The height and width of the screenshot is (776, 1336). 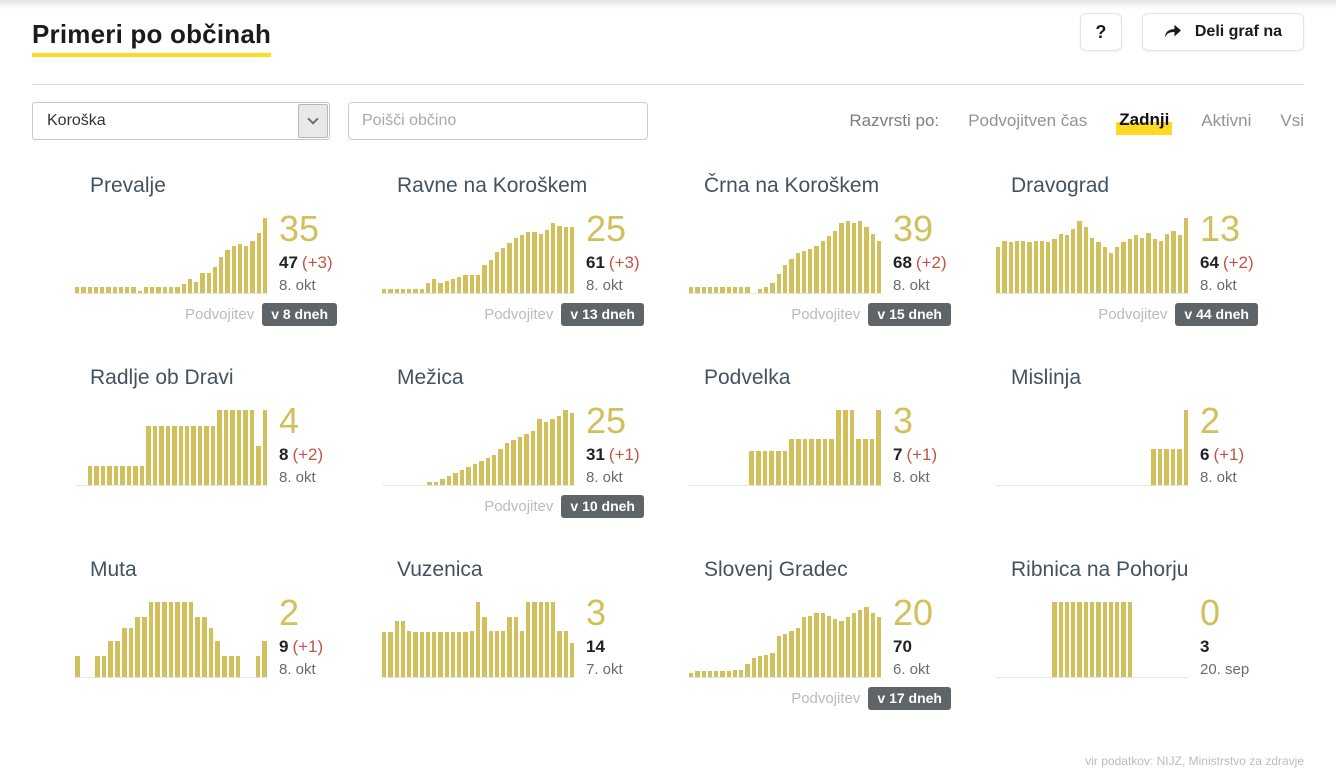 What do you see at coordinates (181, 121) in the screenshot?
I see `region-select: Koroška` at bounding box center [181, 121].